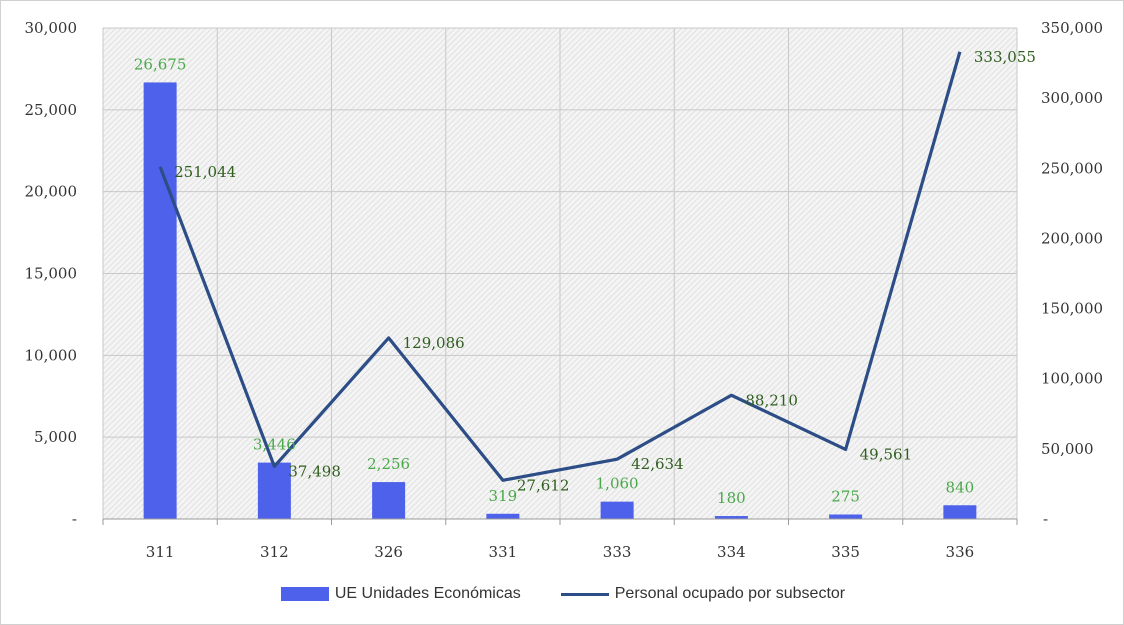 Image resolution: width=1124 pixels, height=625 pixels. I want to click on y-right-tick-label: 150,000, so click(1072, 309).